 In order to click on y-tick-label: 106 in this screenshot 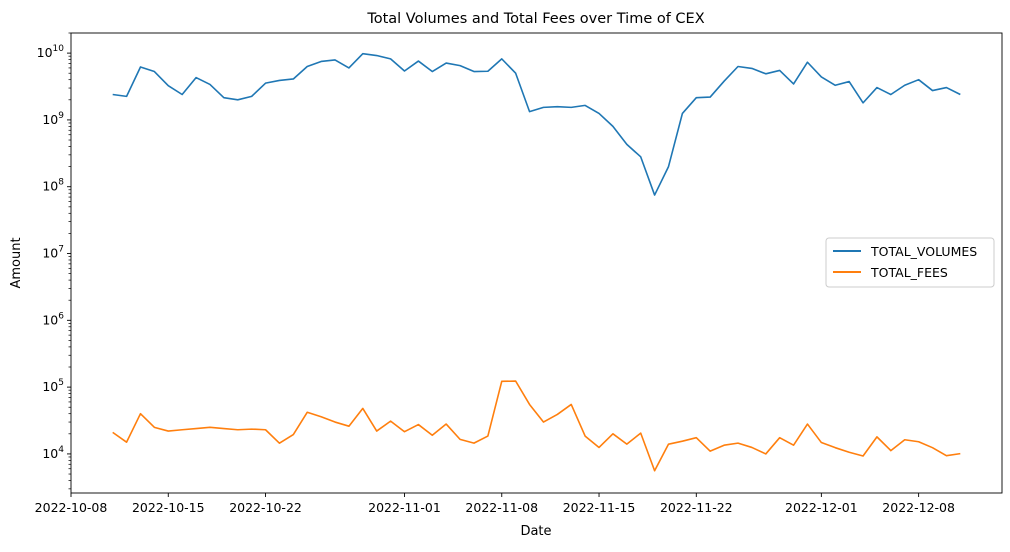, I will do `click(53, 319)`.